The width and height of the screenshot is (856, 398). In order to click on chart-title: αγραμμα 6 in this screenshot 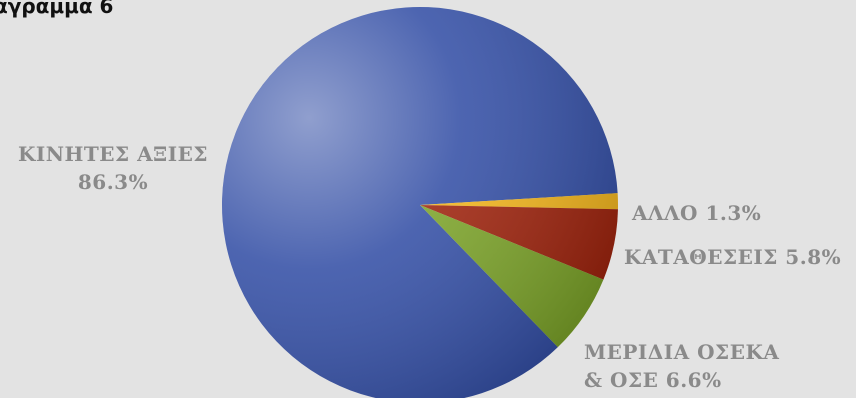, I will do `click(57, 9)`.